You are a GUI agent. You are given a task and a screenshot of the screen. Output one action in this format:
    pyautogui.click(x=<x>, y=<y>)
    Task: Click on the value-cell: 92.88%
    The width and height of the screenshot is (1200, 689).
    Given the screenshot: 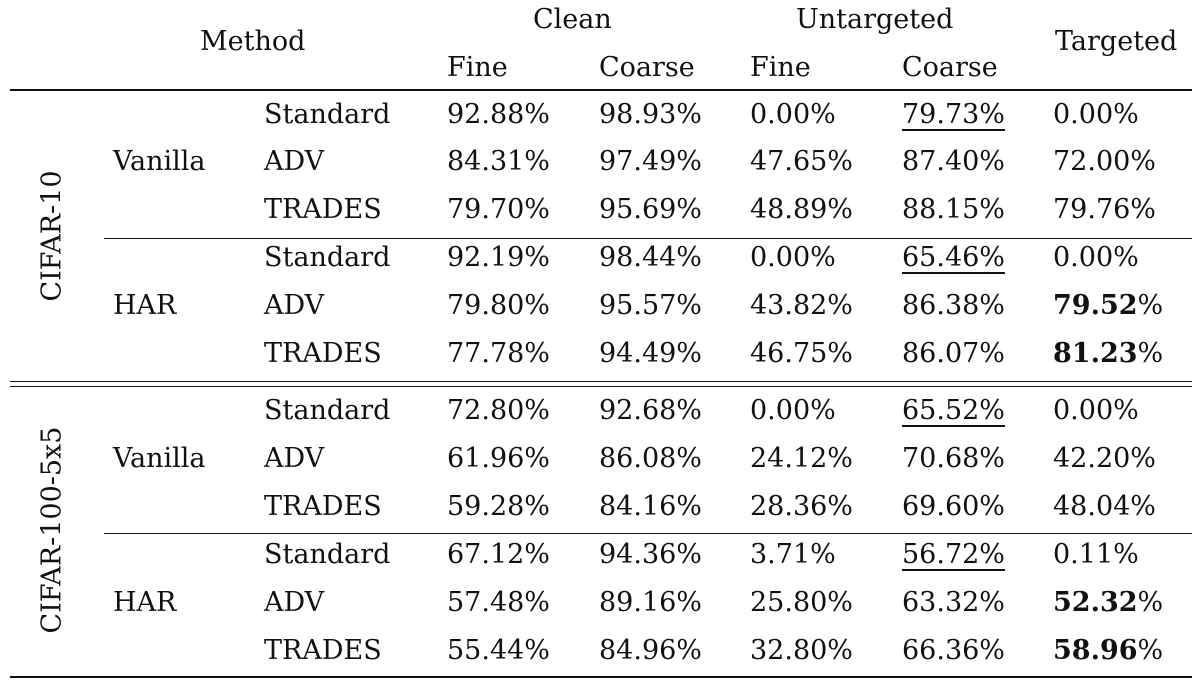 What is the action you would take?
    pyautogui.click(x=498, y=114)
    